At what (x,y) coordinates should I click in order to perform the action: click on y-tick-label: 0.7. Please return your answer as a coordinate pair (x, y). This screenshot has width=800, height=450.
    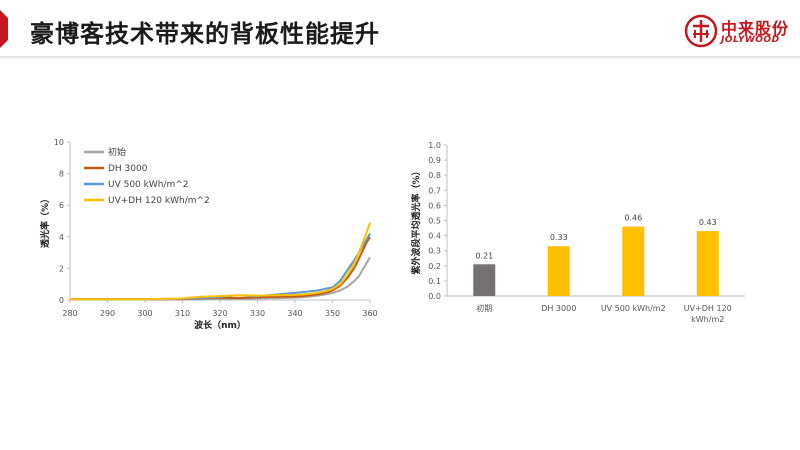
    Looking at the image, I should click on (434, 190).